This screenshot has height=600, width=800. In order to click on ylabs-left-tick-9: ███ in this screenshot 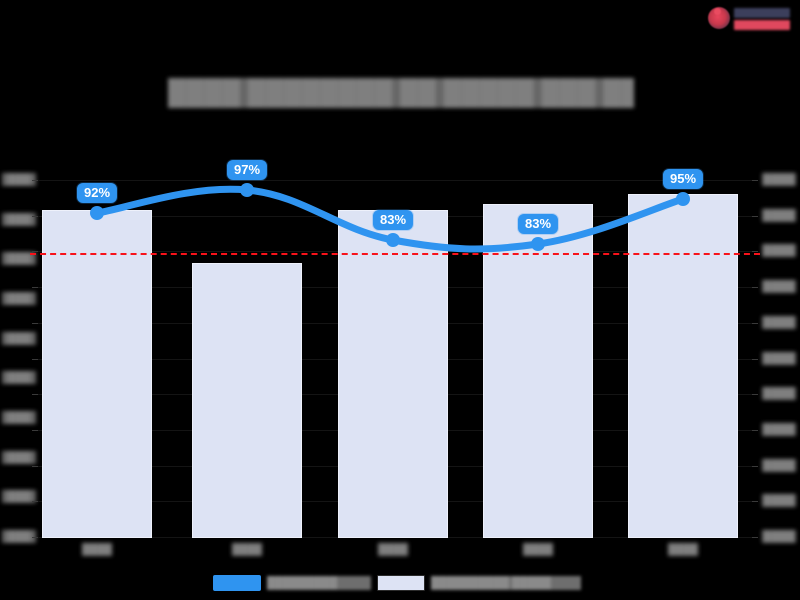, I will do `click(19, 536)`.